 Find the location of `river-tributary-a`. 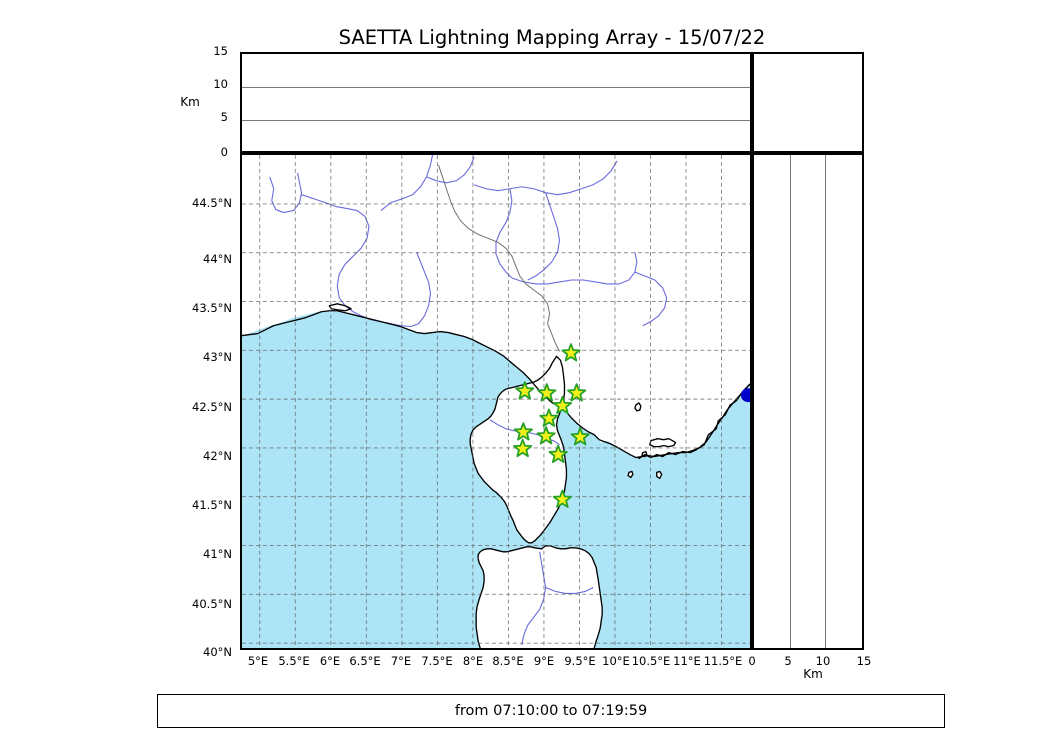

river-tributary-a is located at coordinates (504, 233).